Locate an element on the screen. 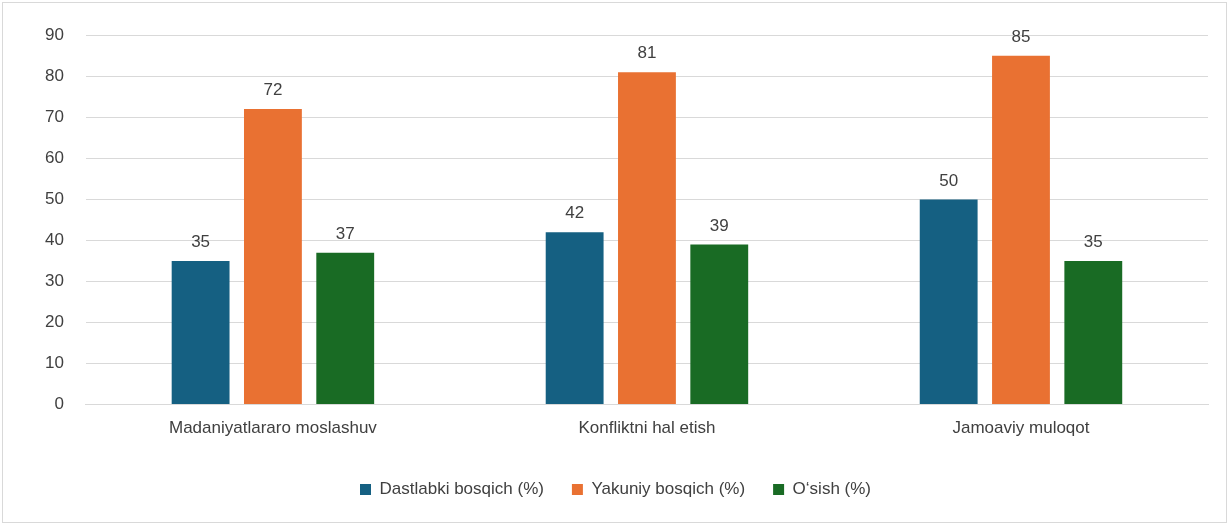 Image resolution: width=1231 pixels, height=527 pixels. data-label: 42 is located at coordinates (575, 213).